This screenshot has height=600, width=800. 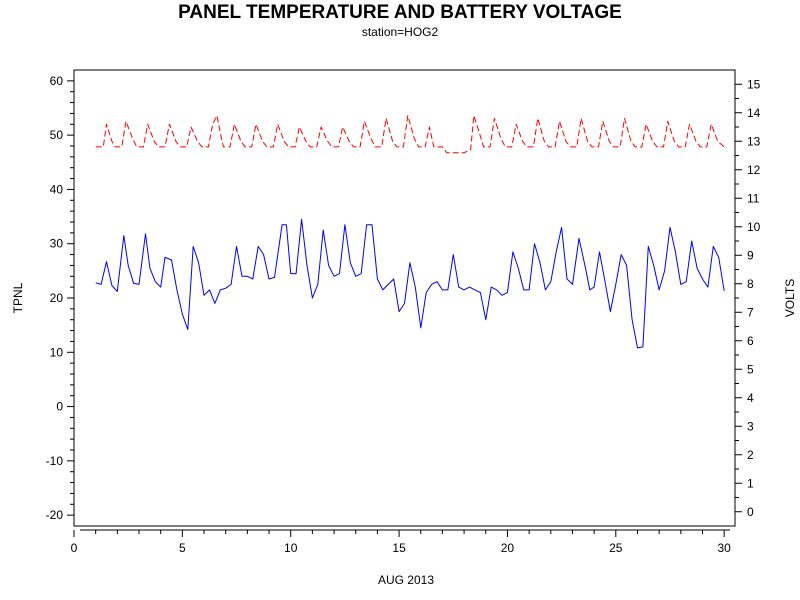 What do you see at coordinates (750, 483) in the screenshot?
I see `y-right-tick-label: 1` at bounding box center [750, 483].